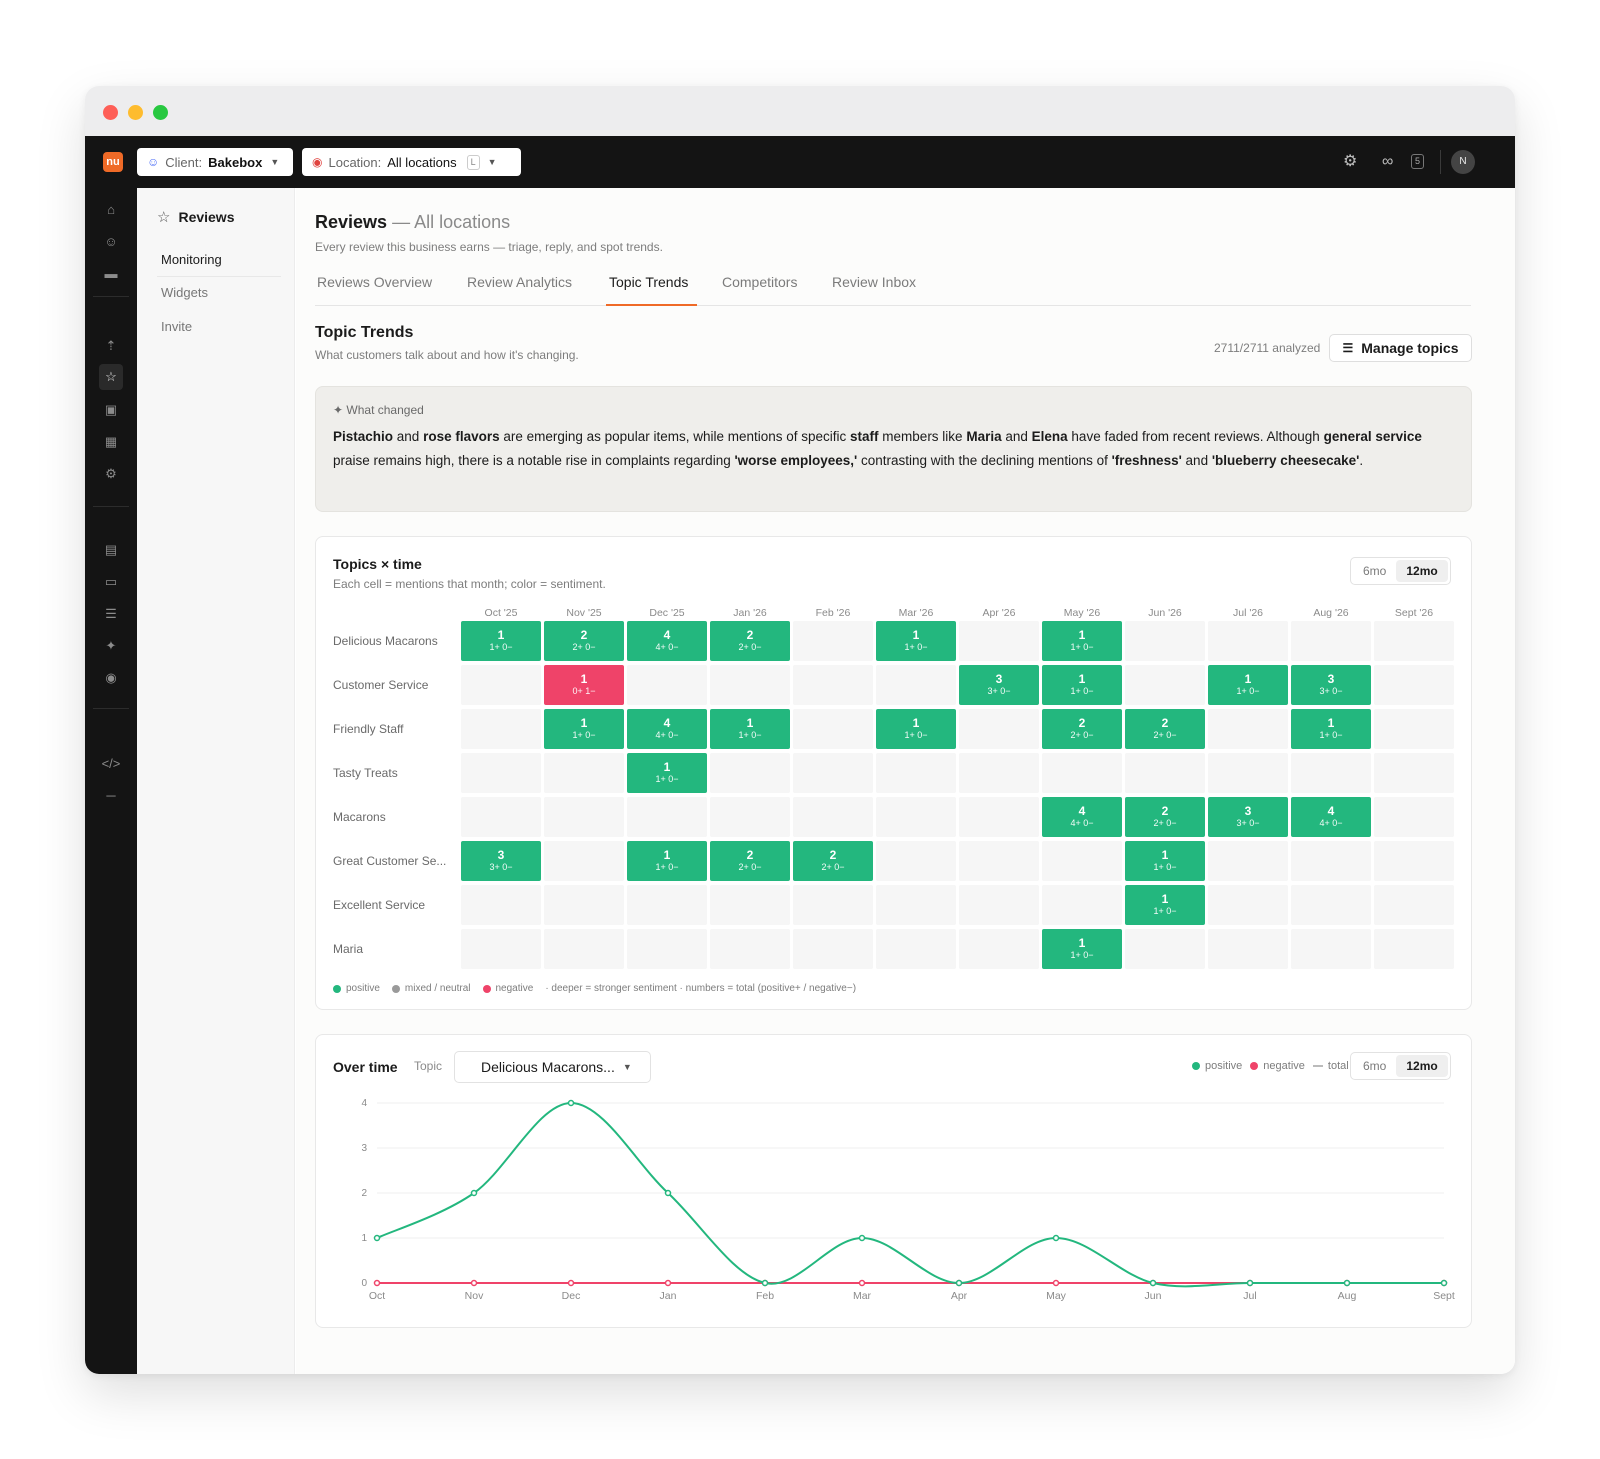 The height and width of the screenshot is (1459, 1600). I want to click on minimize-window-button, so click(135, 112).